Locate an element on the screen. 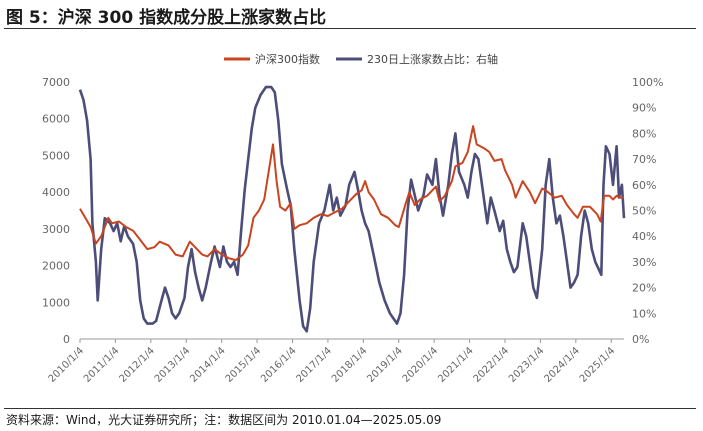  x-tick-label: 2022/1/4 is located at coordinates (492, 365).